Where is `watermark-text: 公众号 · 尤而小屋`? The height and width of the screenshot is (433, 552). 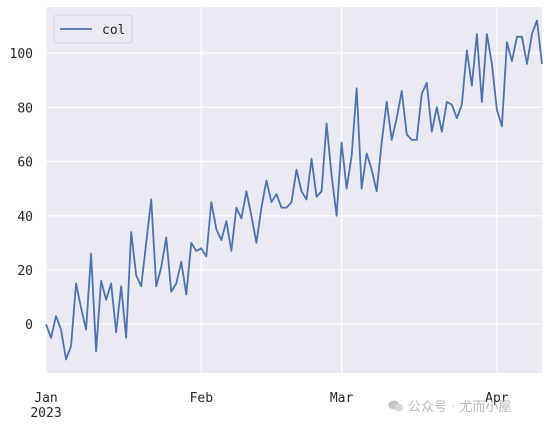 watermark-text: 公众号 · 尤而小屋 is located at coordinates (460, 407).